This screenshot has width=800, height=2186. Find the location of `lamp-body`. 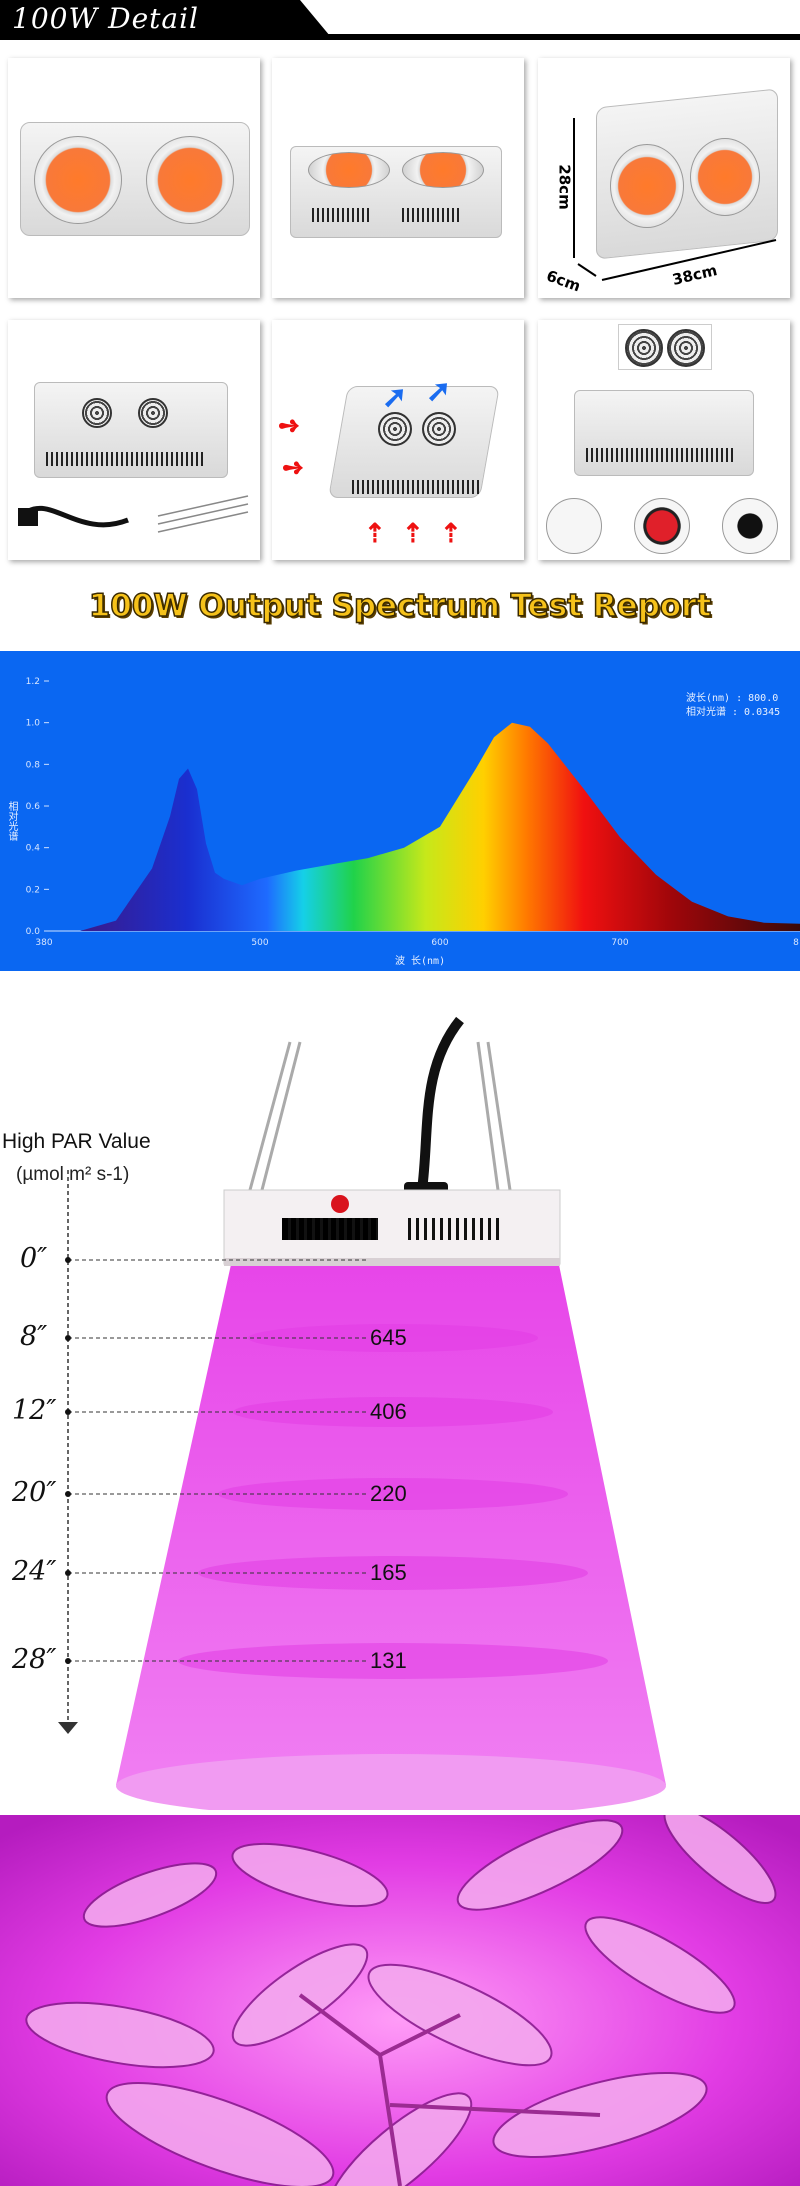

lamp-body is located at coordinates (392, 1227).